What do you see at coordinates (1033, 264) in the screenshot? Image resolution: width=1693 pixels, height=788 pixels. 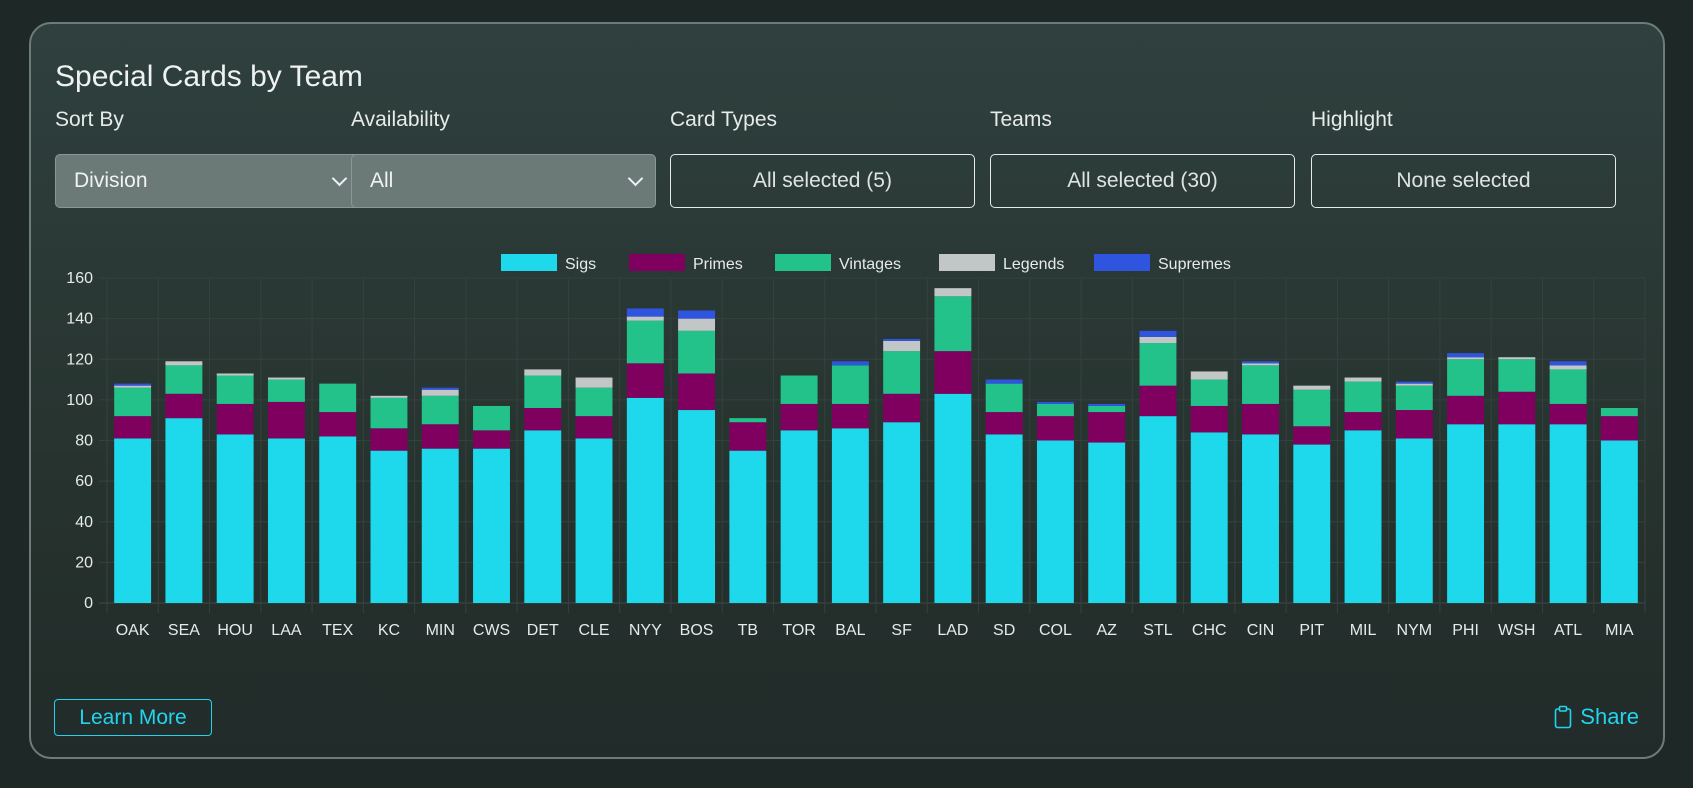 I see `legend-label: Legends` at bounding box center [1033, 264].